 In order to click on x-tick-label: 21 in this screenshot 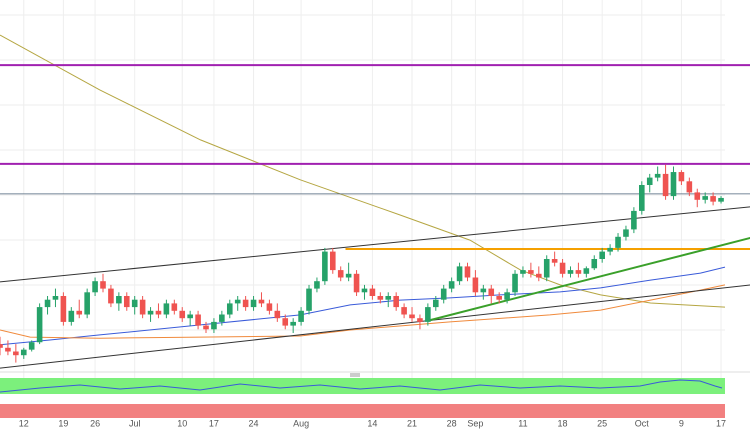, I will do `click(412, 423)`.